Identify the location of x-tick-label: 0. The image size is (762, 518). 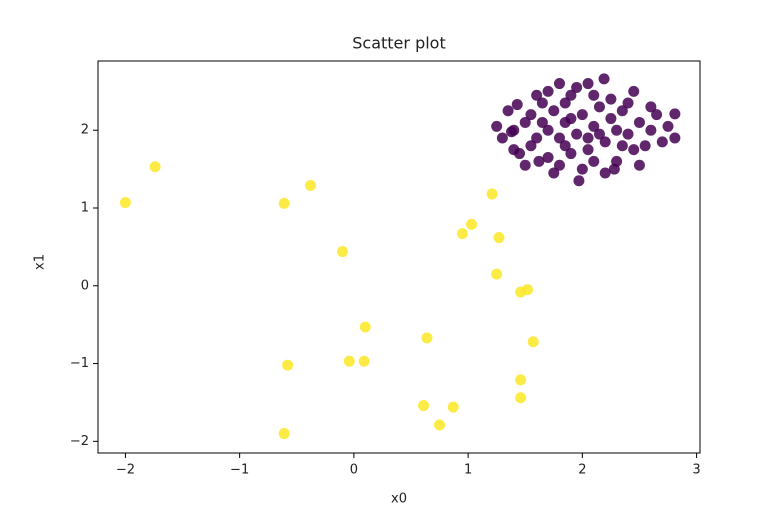
(354, 470).